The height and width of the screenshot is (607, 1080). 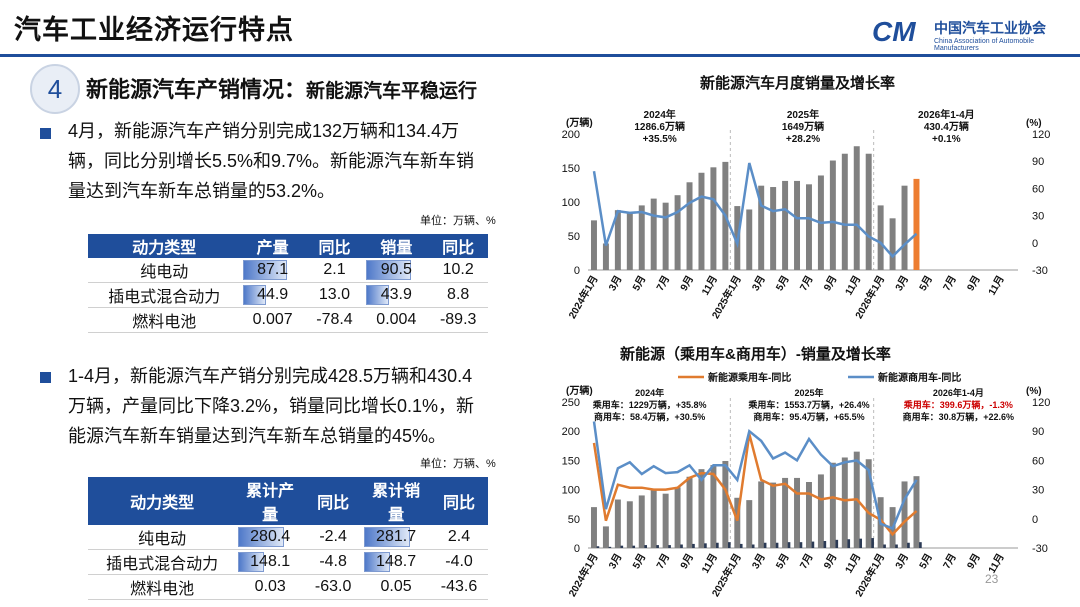 I want to click on table-cell-sales: 0.004, so click(x=396, y=320).